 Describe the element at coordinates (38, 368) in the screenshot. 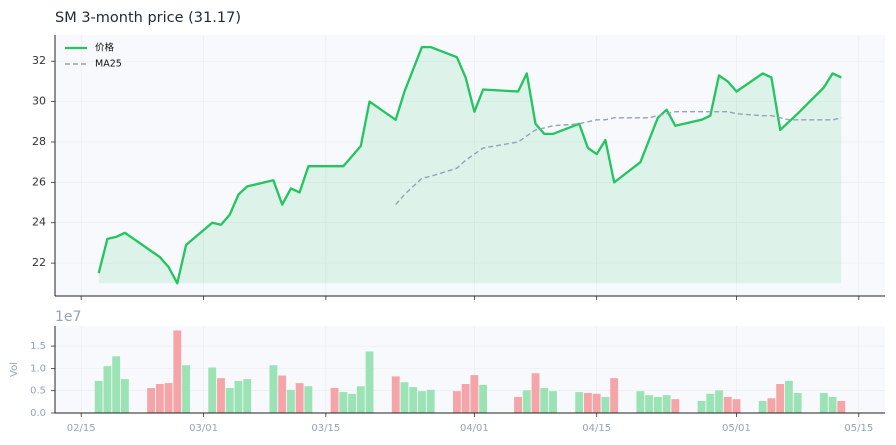

I see `y-tick-label: 1.0` at that location.